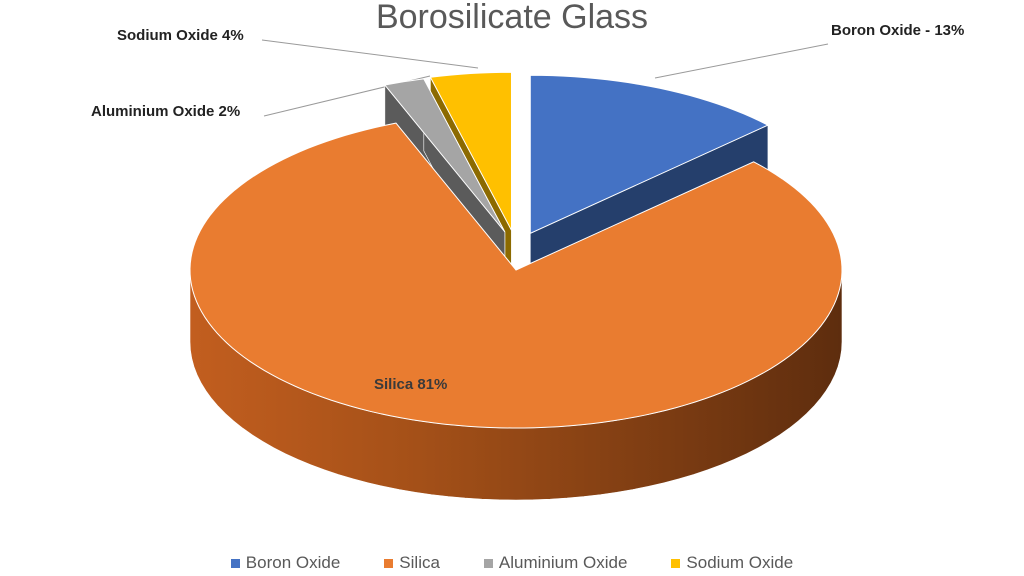 This screenshot has height=576, width=1024. Describe the element at coordinates (419, 562) in the screenshot. I see `legend-label-silica: Silica` at that location.